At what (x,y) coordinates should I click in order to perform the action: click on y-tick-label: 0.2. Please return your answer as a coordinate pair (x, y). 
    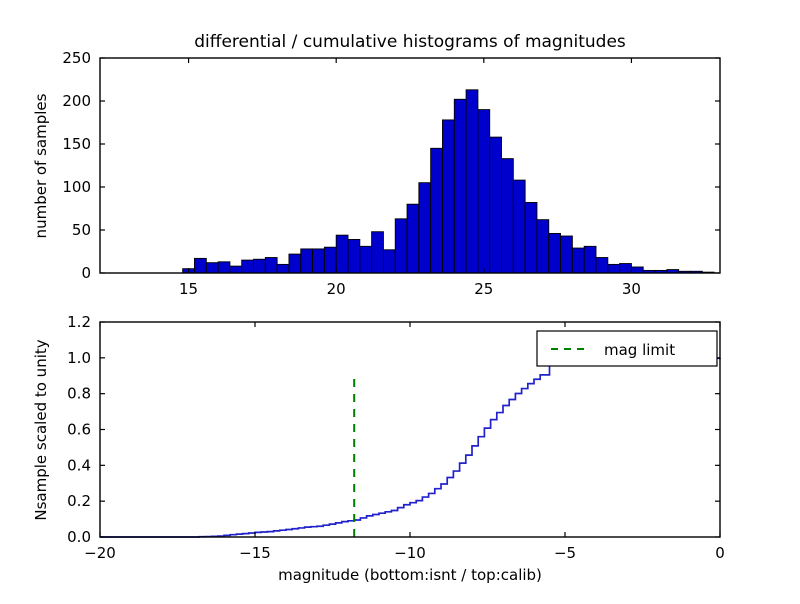
    Looking at the image, I should click on (79, 501).